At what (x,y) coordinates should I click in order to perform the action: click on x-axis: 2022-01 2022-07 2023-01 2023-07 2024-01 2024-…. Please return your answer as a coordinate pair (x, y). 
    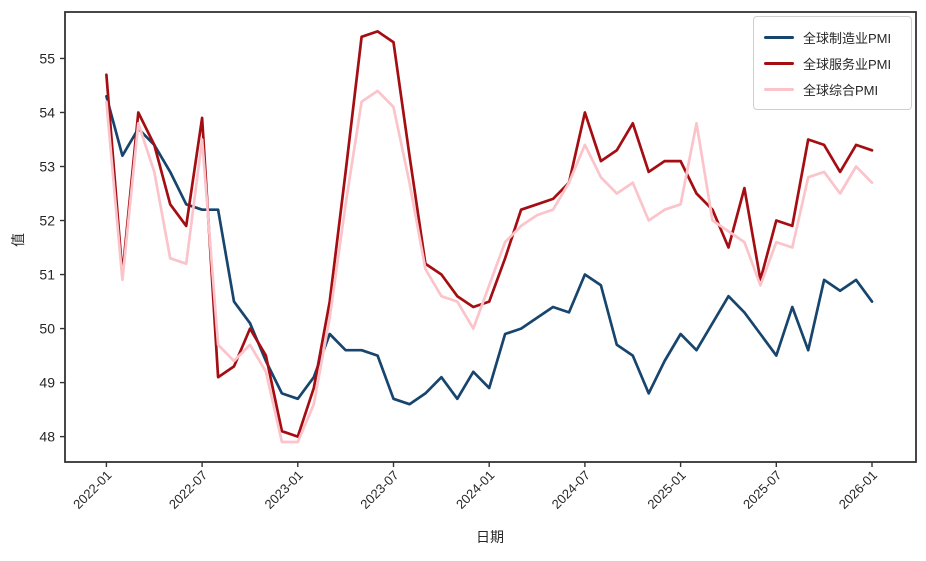
    Looking at the image, I should click on (475, 487).